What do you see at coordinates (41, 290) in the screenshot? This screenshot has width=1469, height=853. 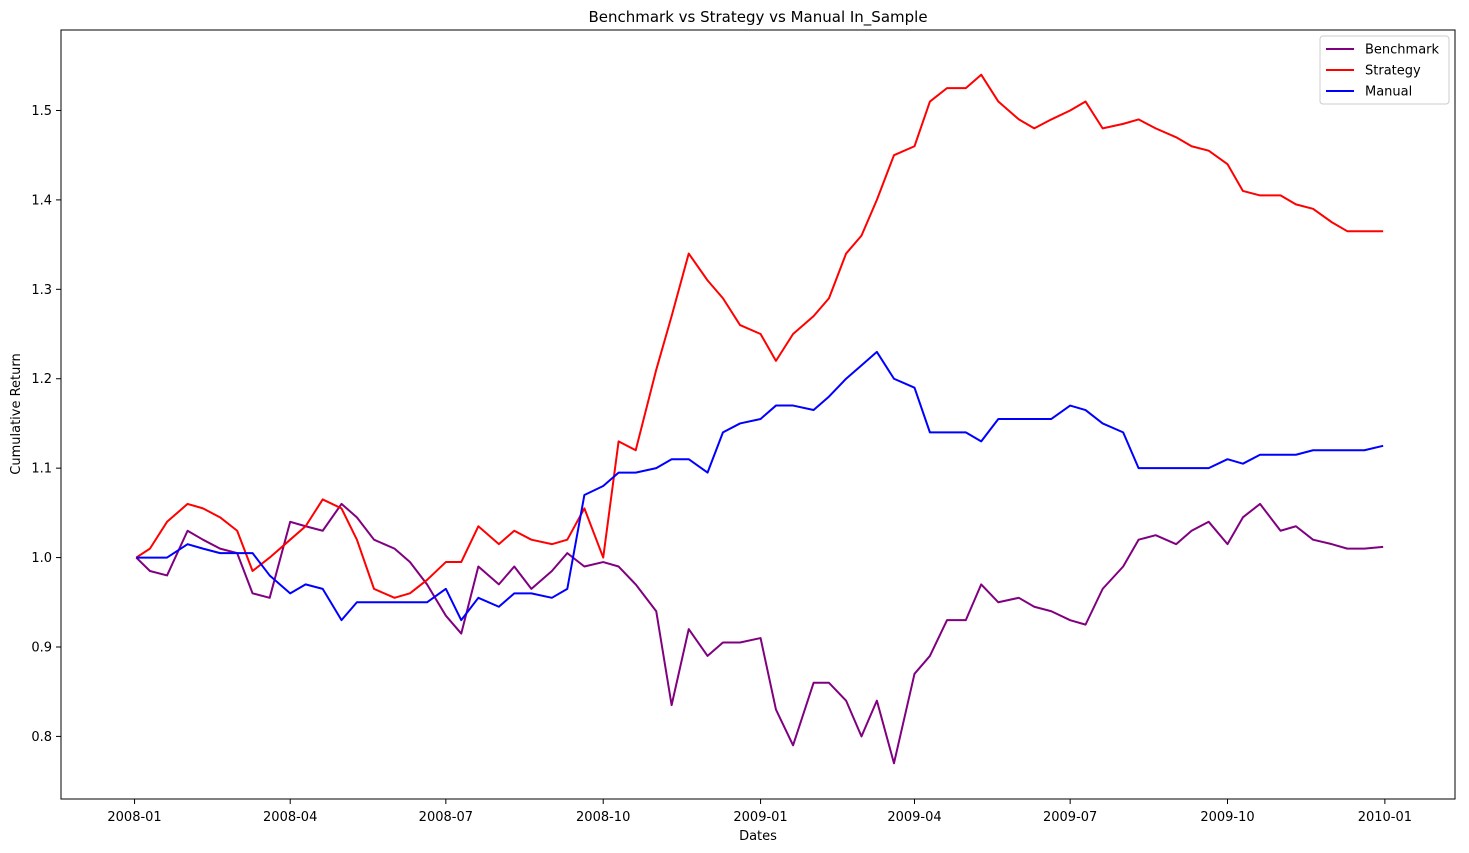 I see `y-tick-label: 1.3` at bounding box center [41, 290].